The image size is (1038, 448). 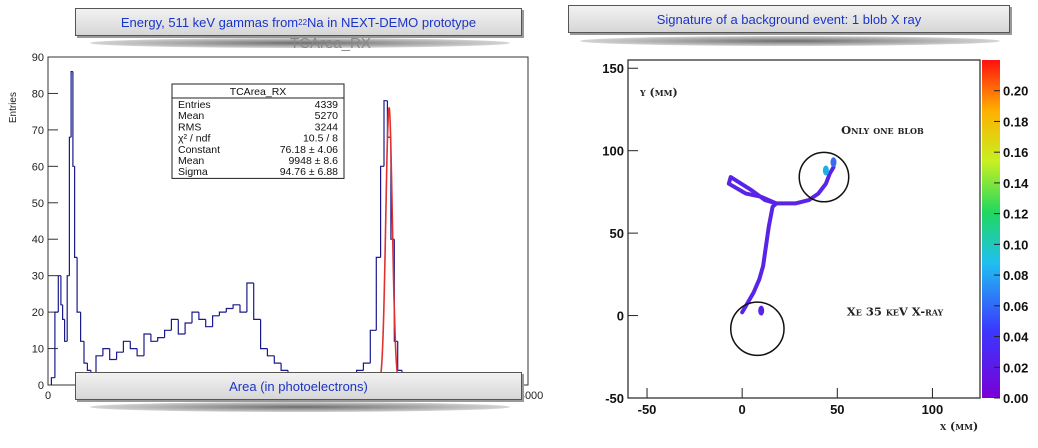 I want to click on y-tick-label: 30, so click(x=38, y=277).